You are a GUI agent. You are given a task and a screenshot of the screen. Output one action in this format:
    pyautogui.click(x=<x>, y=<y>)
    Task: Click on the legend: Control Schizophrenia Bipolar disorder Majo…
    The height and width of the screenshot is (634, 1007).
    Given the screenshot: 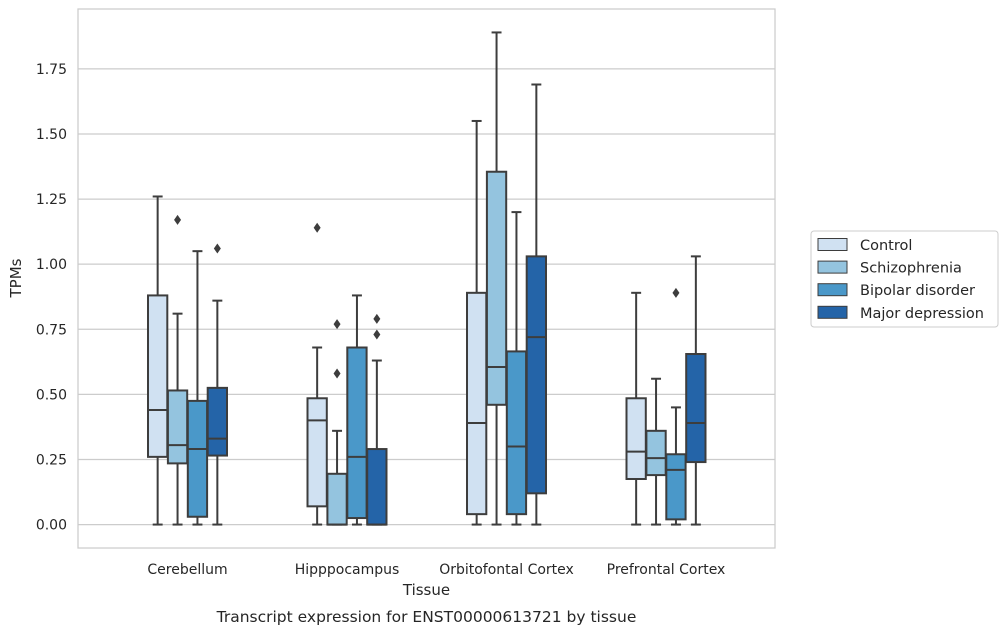 What is the action you would take?
    pyautogui.click(x=904, y=279)
    